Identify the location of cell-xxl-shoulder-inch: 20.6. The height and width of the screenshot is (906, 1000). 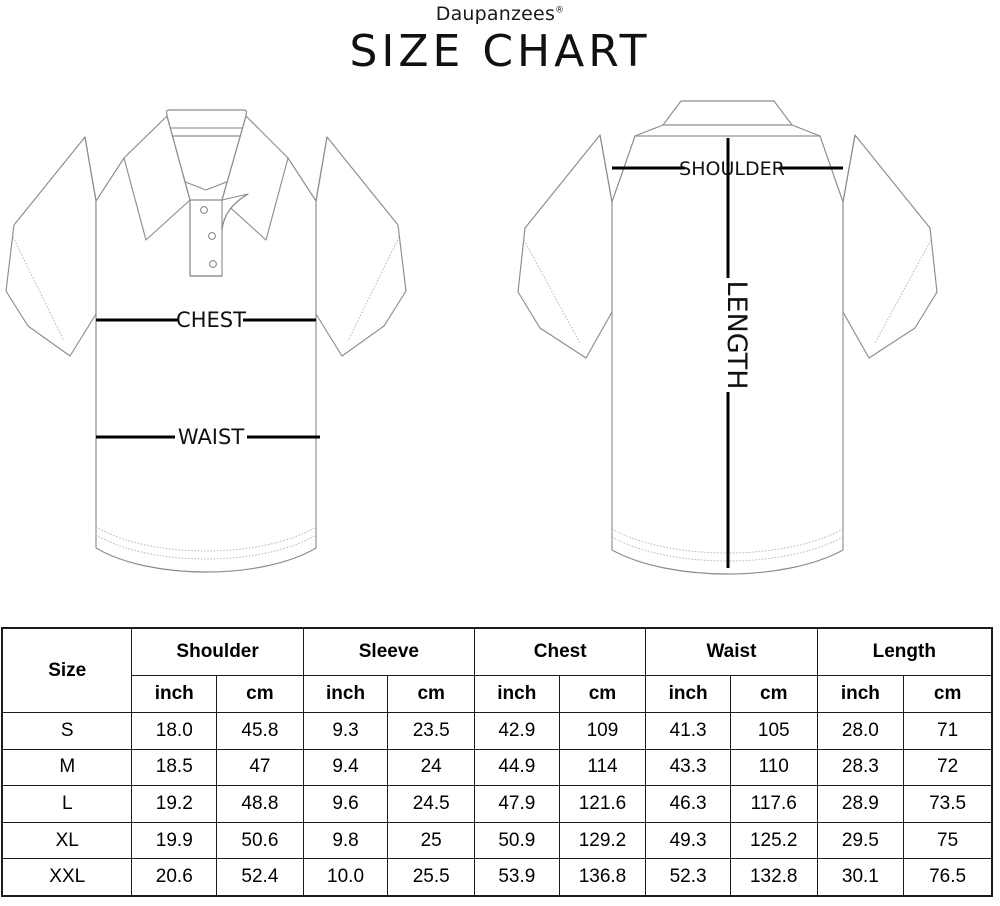
(174, 877).